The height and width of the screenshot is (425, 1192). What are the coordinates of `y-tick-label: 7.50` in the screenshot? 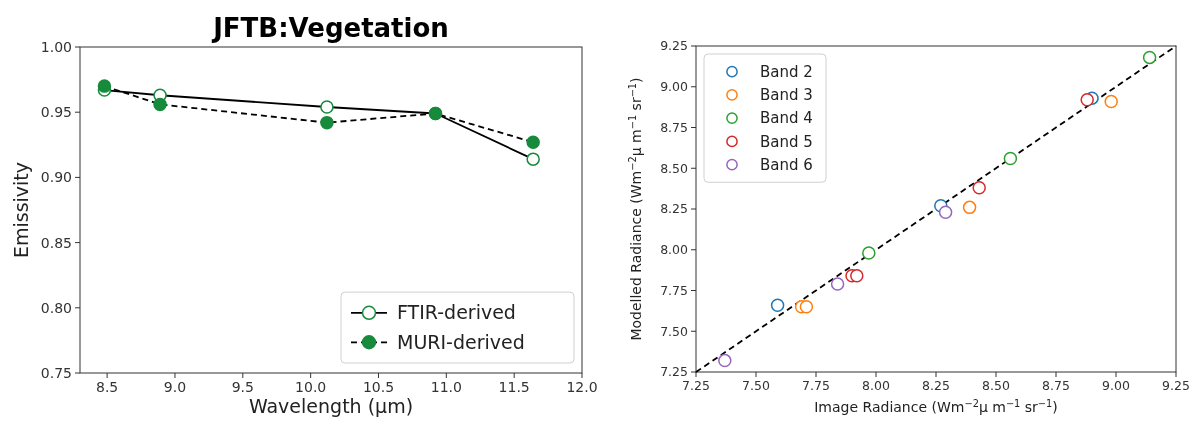 It's located at (674, 331).